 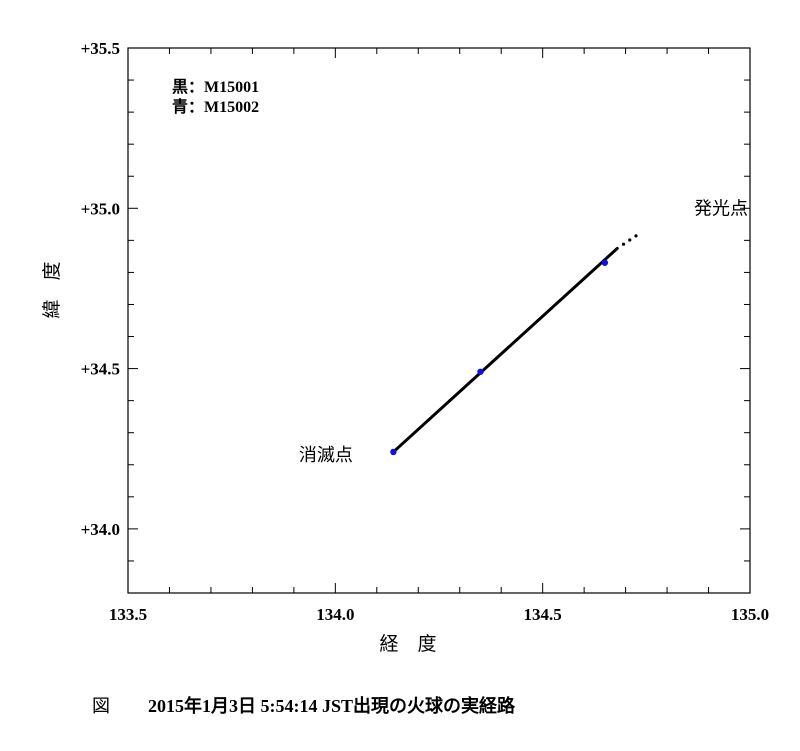 What do you see at coordinates (100, 529) in the screenshot?
I see `y-tick-label: +34.0` at bounding box center [100, 529].